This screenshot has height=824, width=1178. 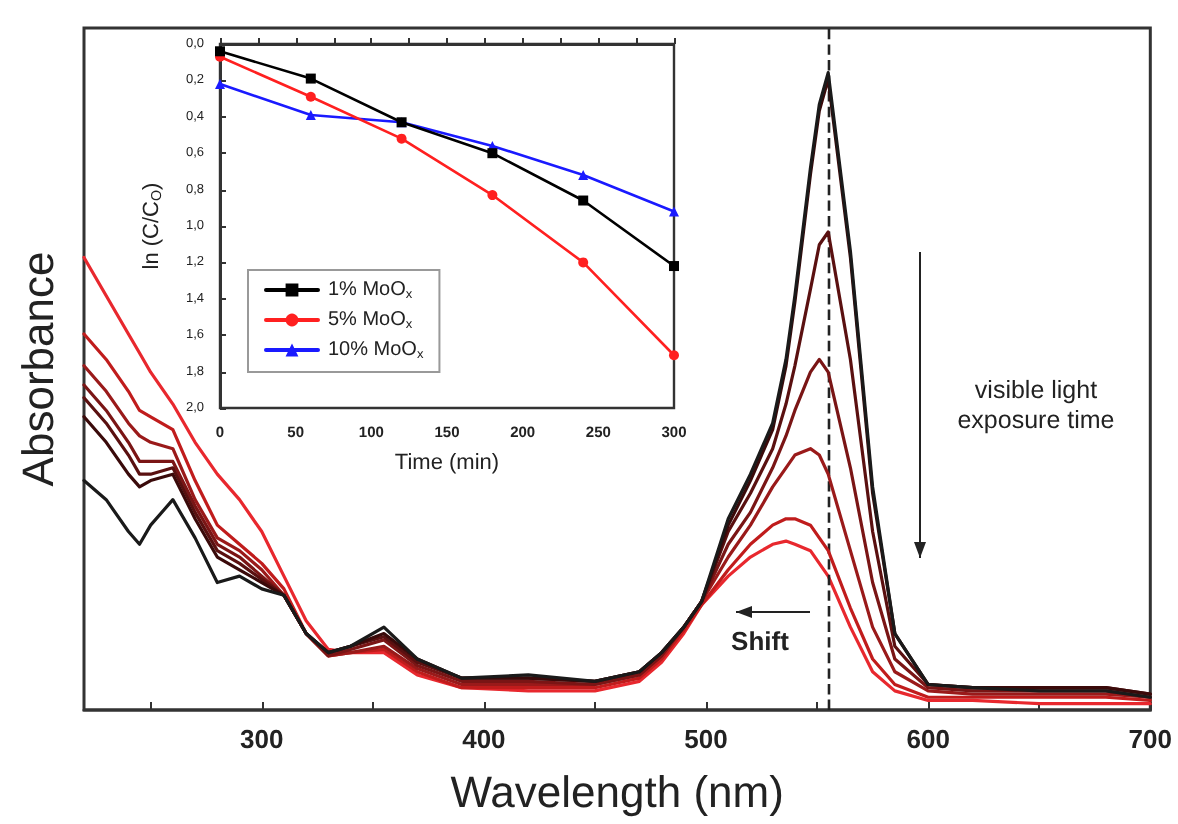 What do you see at coordinates (484, 739) in the screenshot?
I see `x-tick-label: 400` at bounding box center [484, 739].